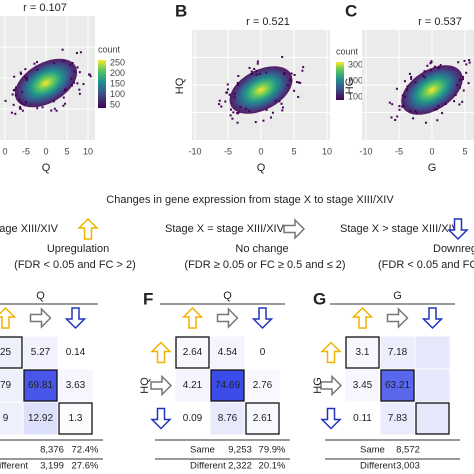 The width and height of the screenshot is (474, 474). Describe the element at coordinates (5, 352) in the screenshot. I see `cell-value: 25` at that location.